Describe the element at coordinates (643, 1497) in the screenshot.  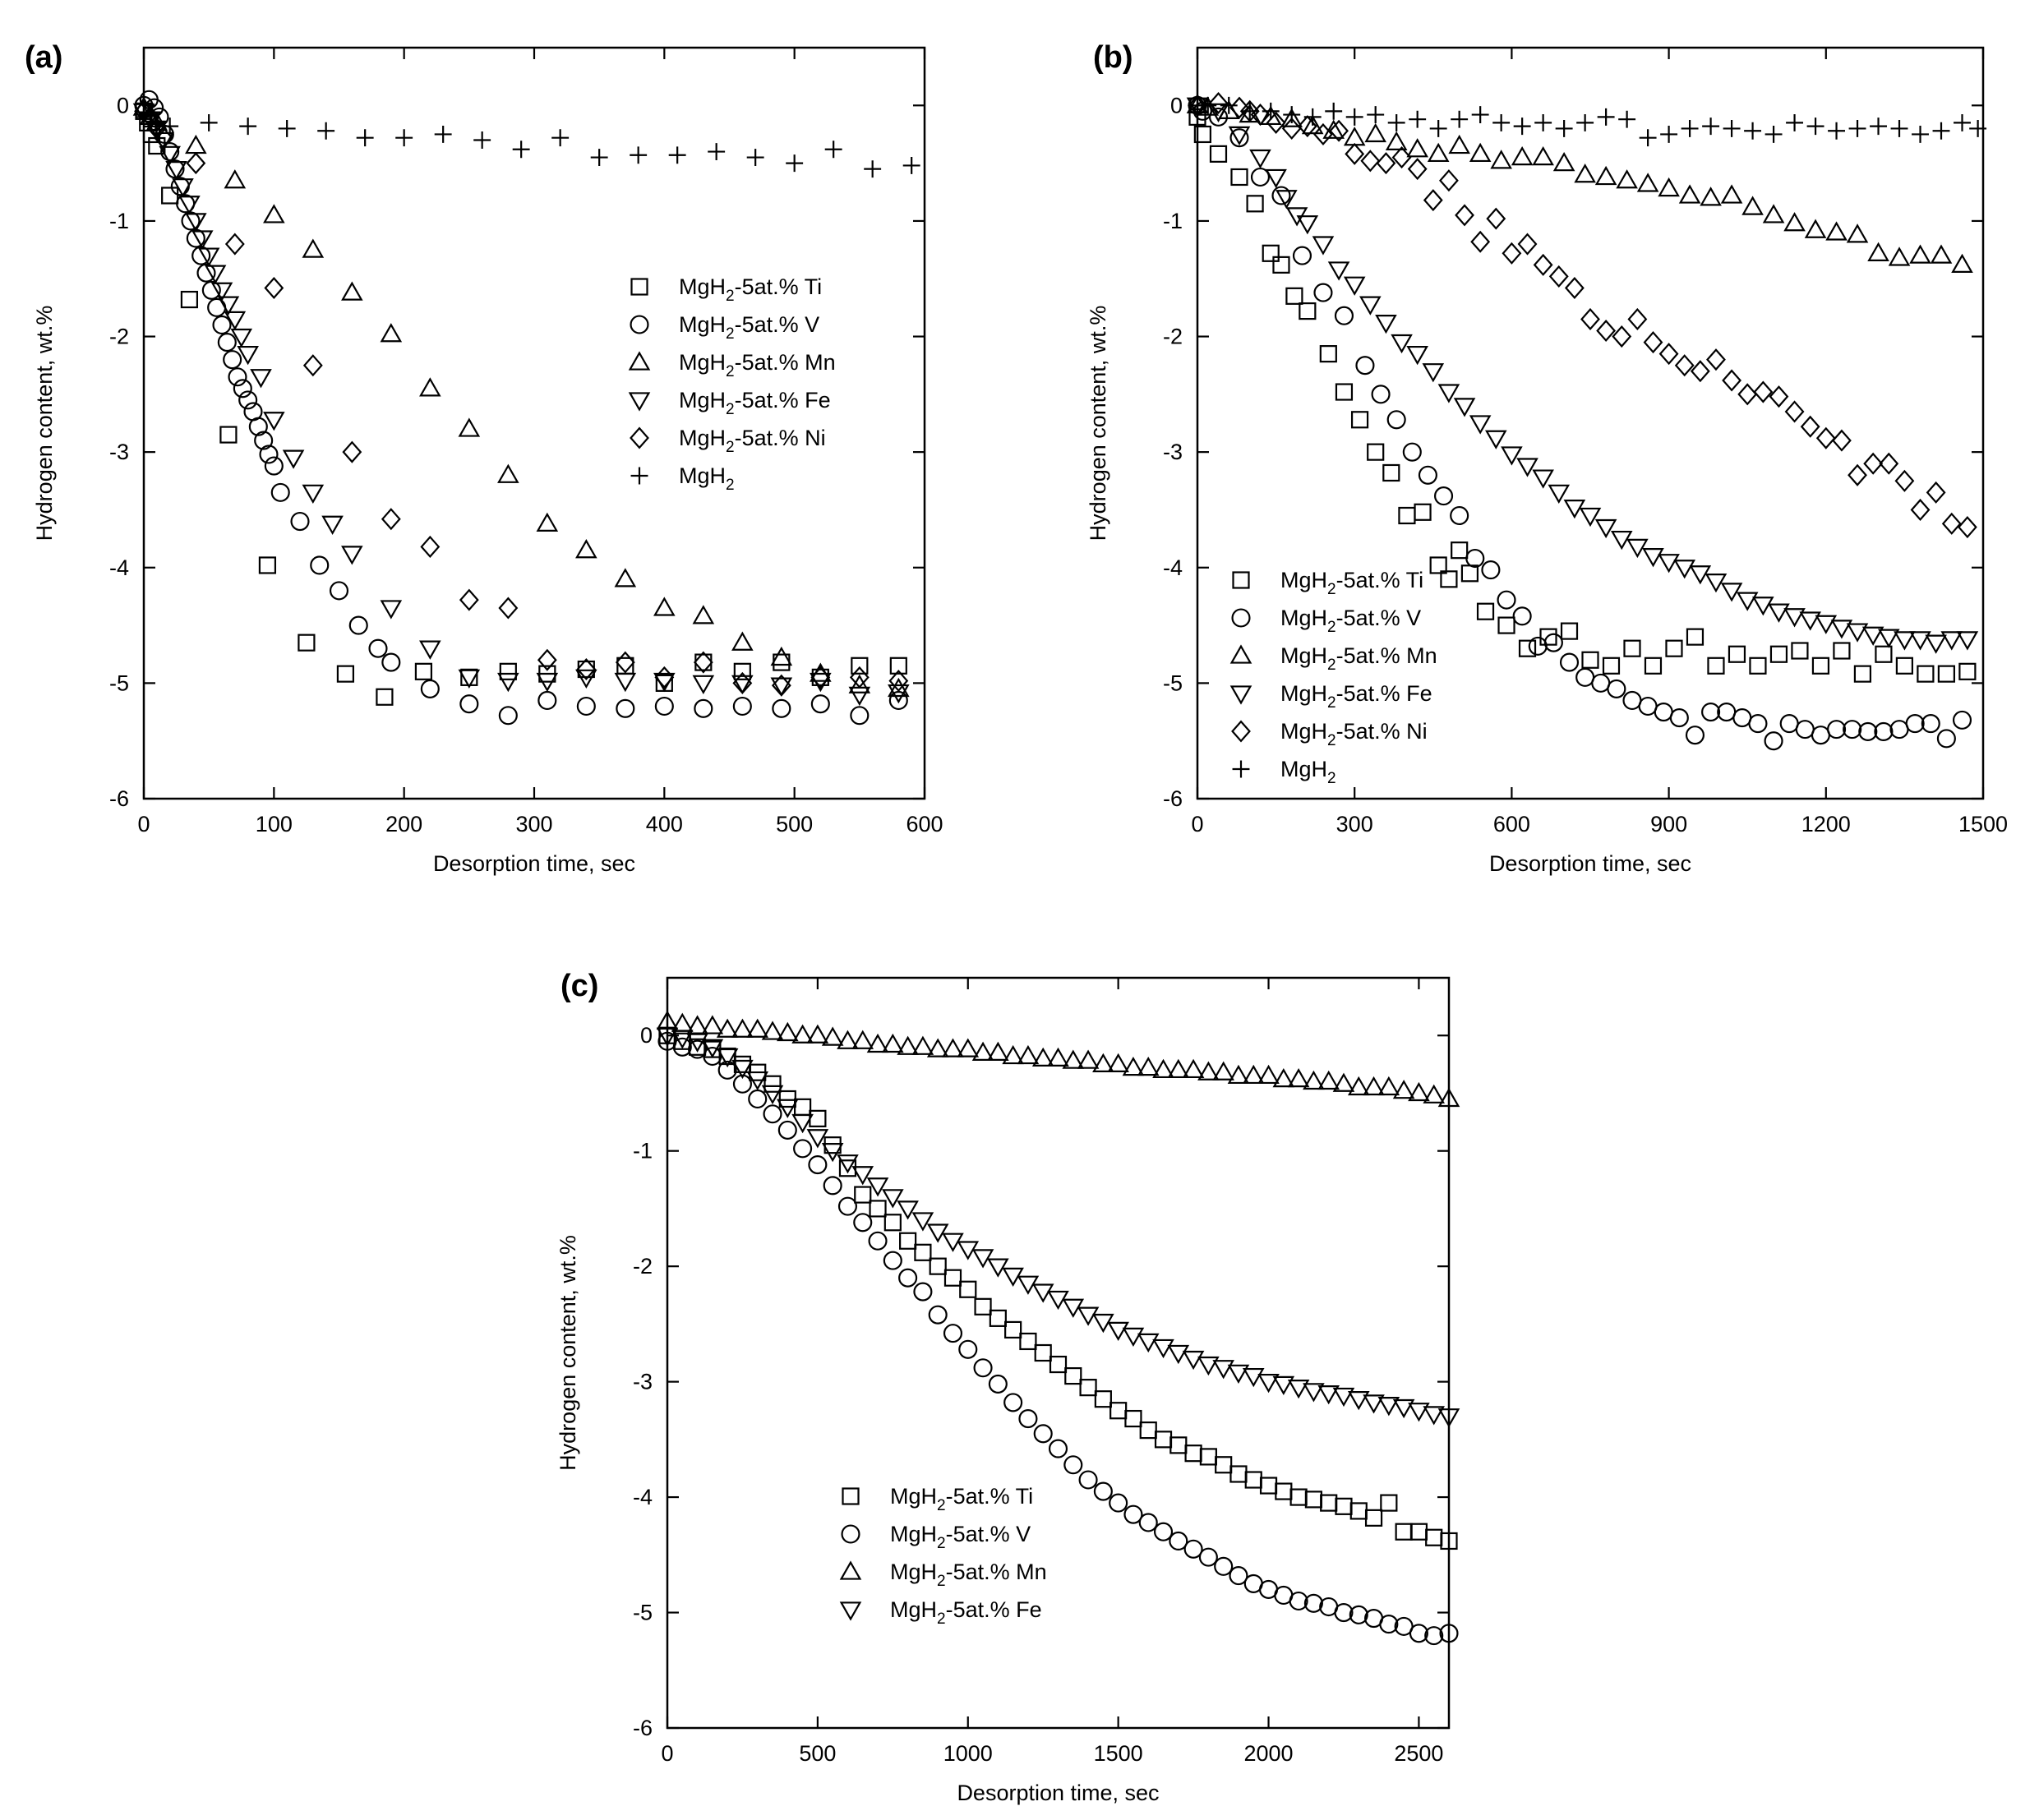
I see `y-tick-label: -4` at that location.